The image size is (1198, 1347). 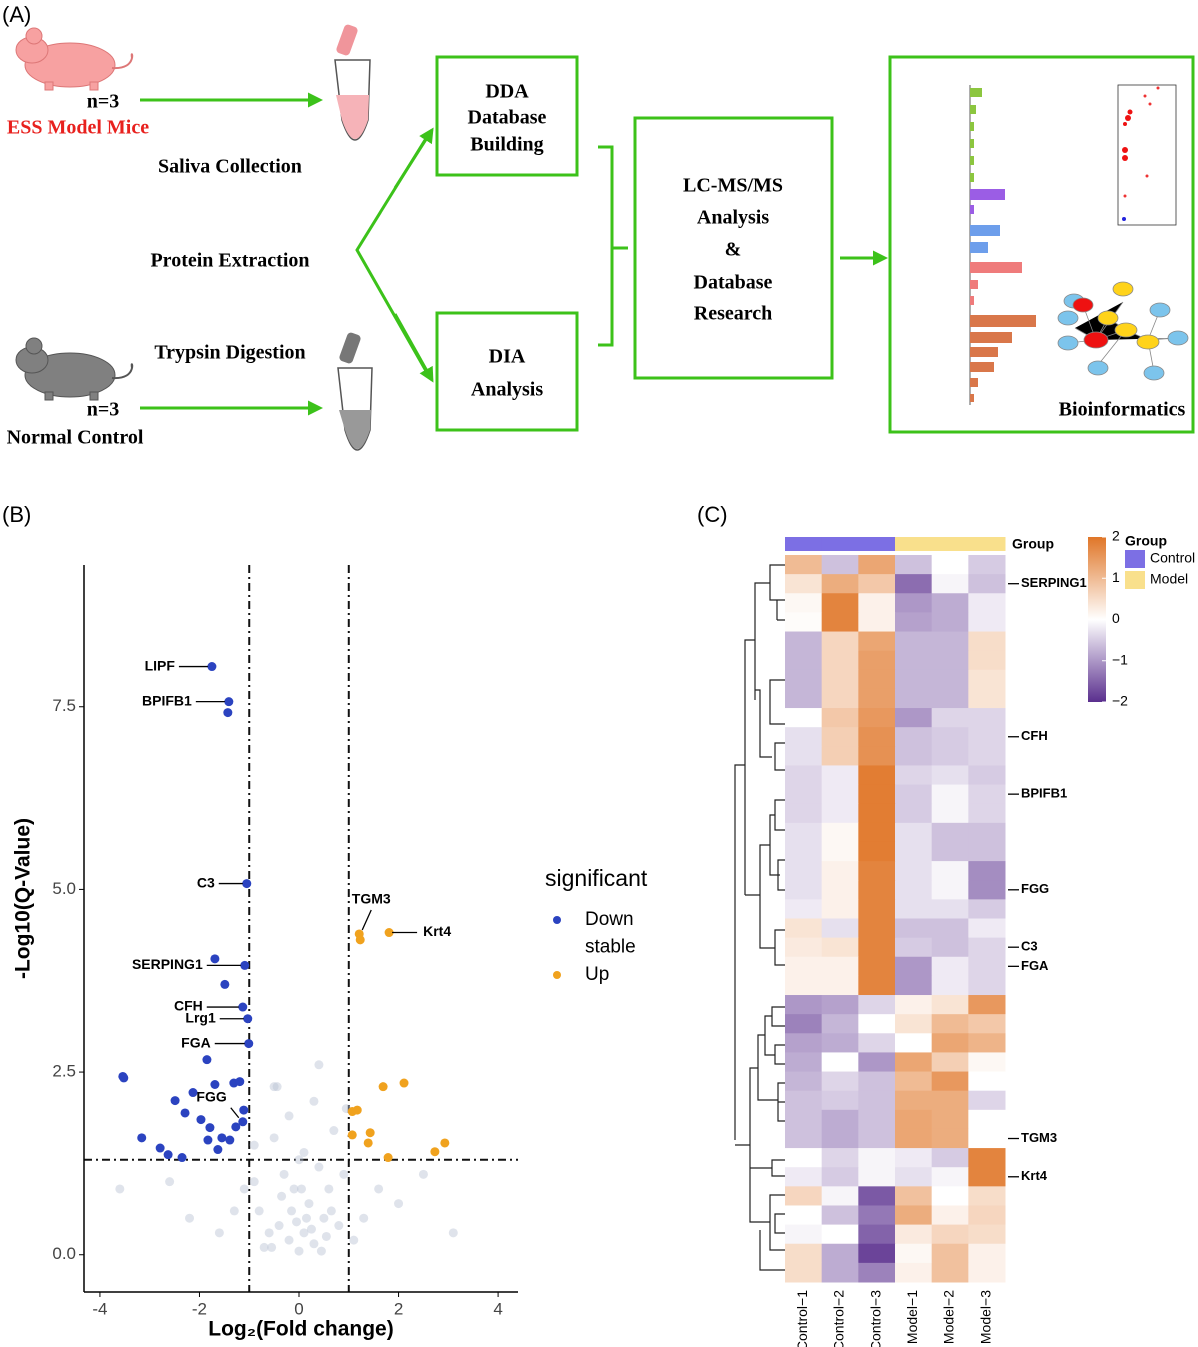 I want to click on panel-label: (A), so click(x=16, y=14).